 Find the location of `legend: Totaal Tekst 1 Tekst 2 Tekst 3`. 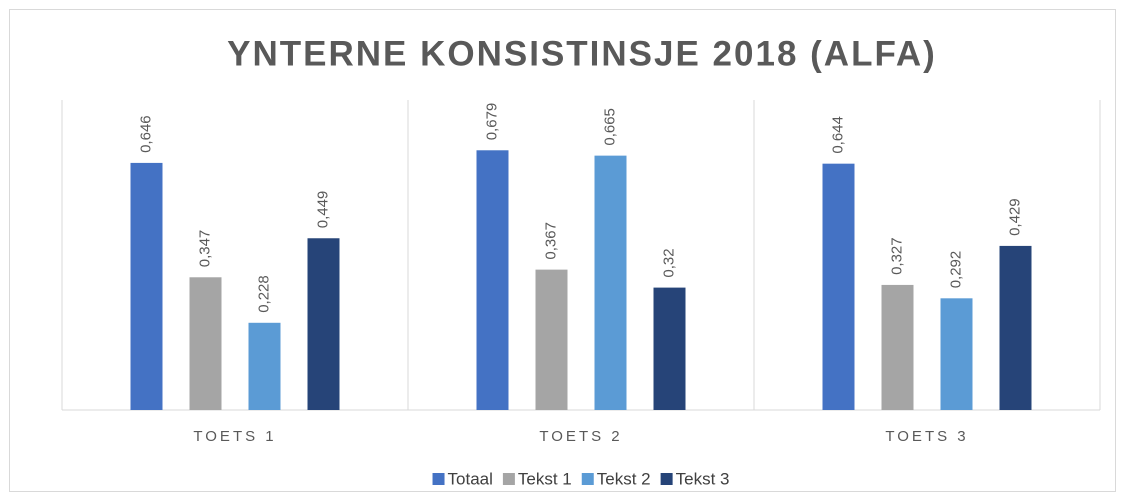

legend: Totaal Tekst 1 Tekst 2 Tekst 3 is located at coordinates (581, 478).